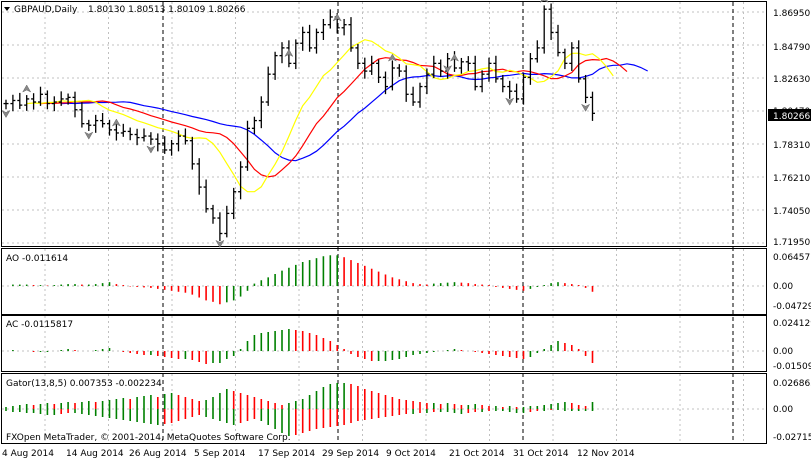 The image size is (811, 461). Describe the element at coordinates (606, 454) in the screenshot. I see `date-tick: 12 Nov 2014` at that location.